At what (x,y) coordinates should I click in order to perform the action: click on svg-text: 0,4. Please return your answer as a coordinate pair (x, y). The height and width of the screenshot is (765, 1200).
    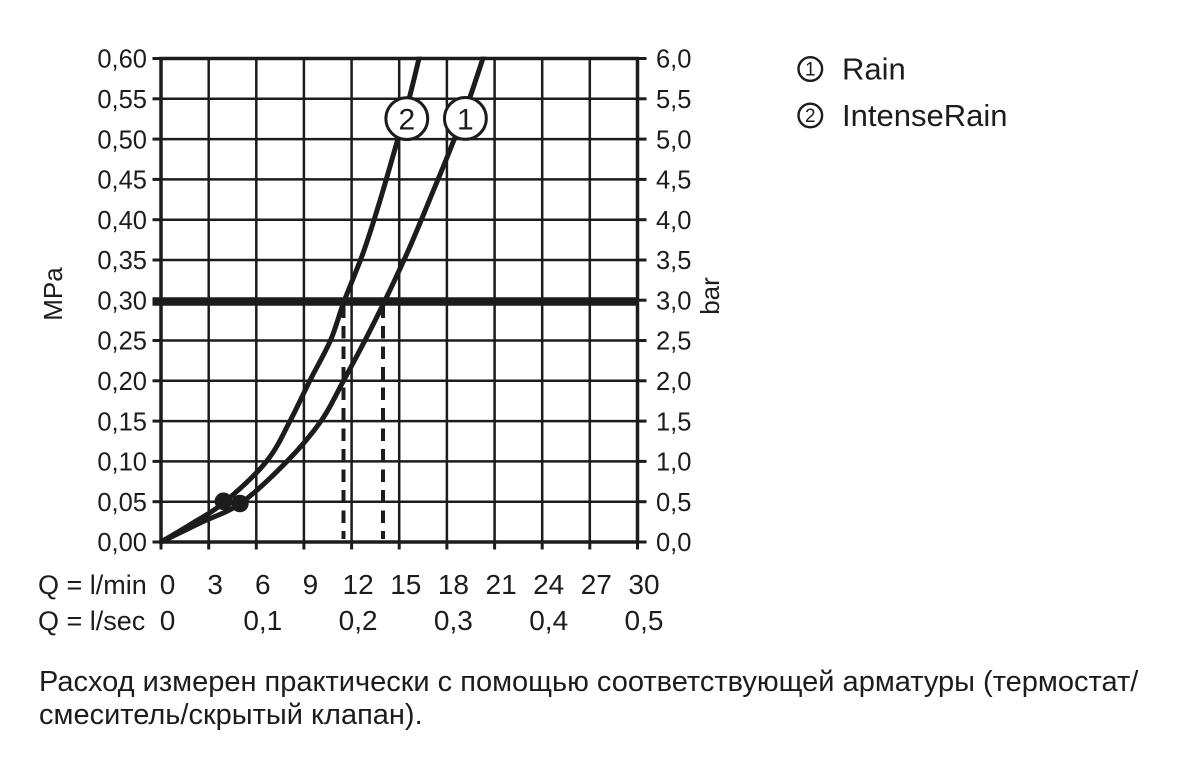
    Looking at the image, I should click on (548, 620).